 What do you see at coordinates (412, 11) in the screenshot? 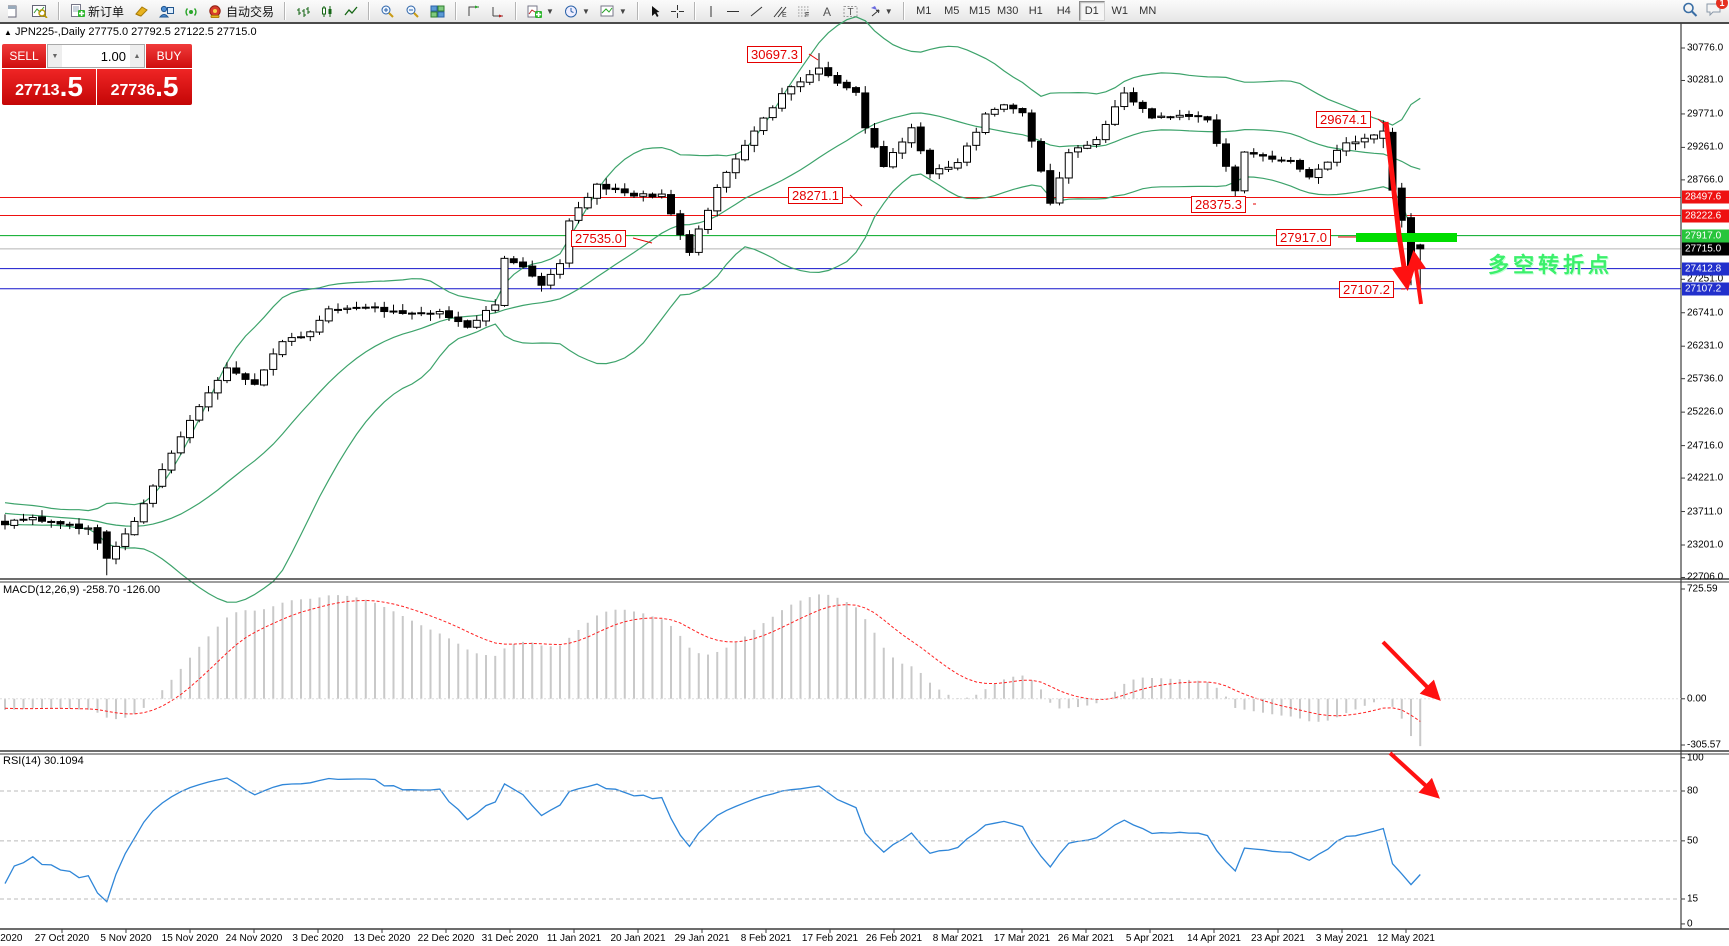
I see `zoom-out-icon` at bounding box center [412, 11].